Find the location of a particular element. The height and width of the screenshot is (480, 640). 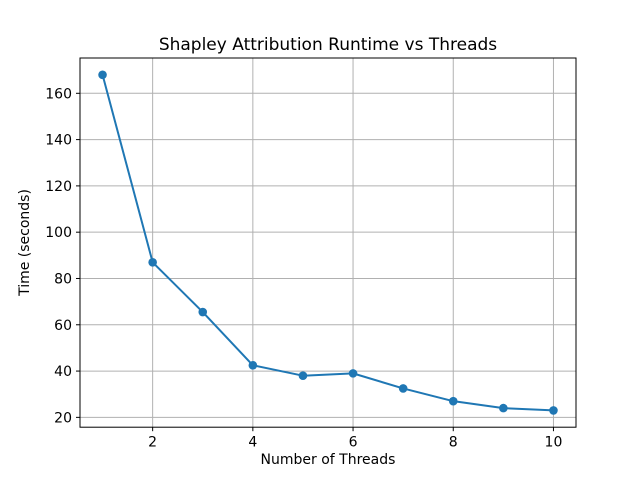

y-tick-label: 160 is located at coordinates (58, 94).